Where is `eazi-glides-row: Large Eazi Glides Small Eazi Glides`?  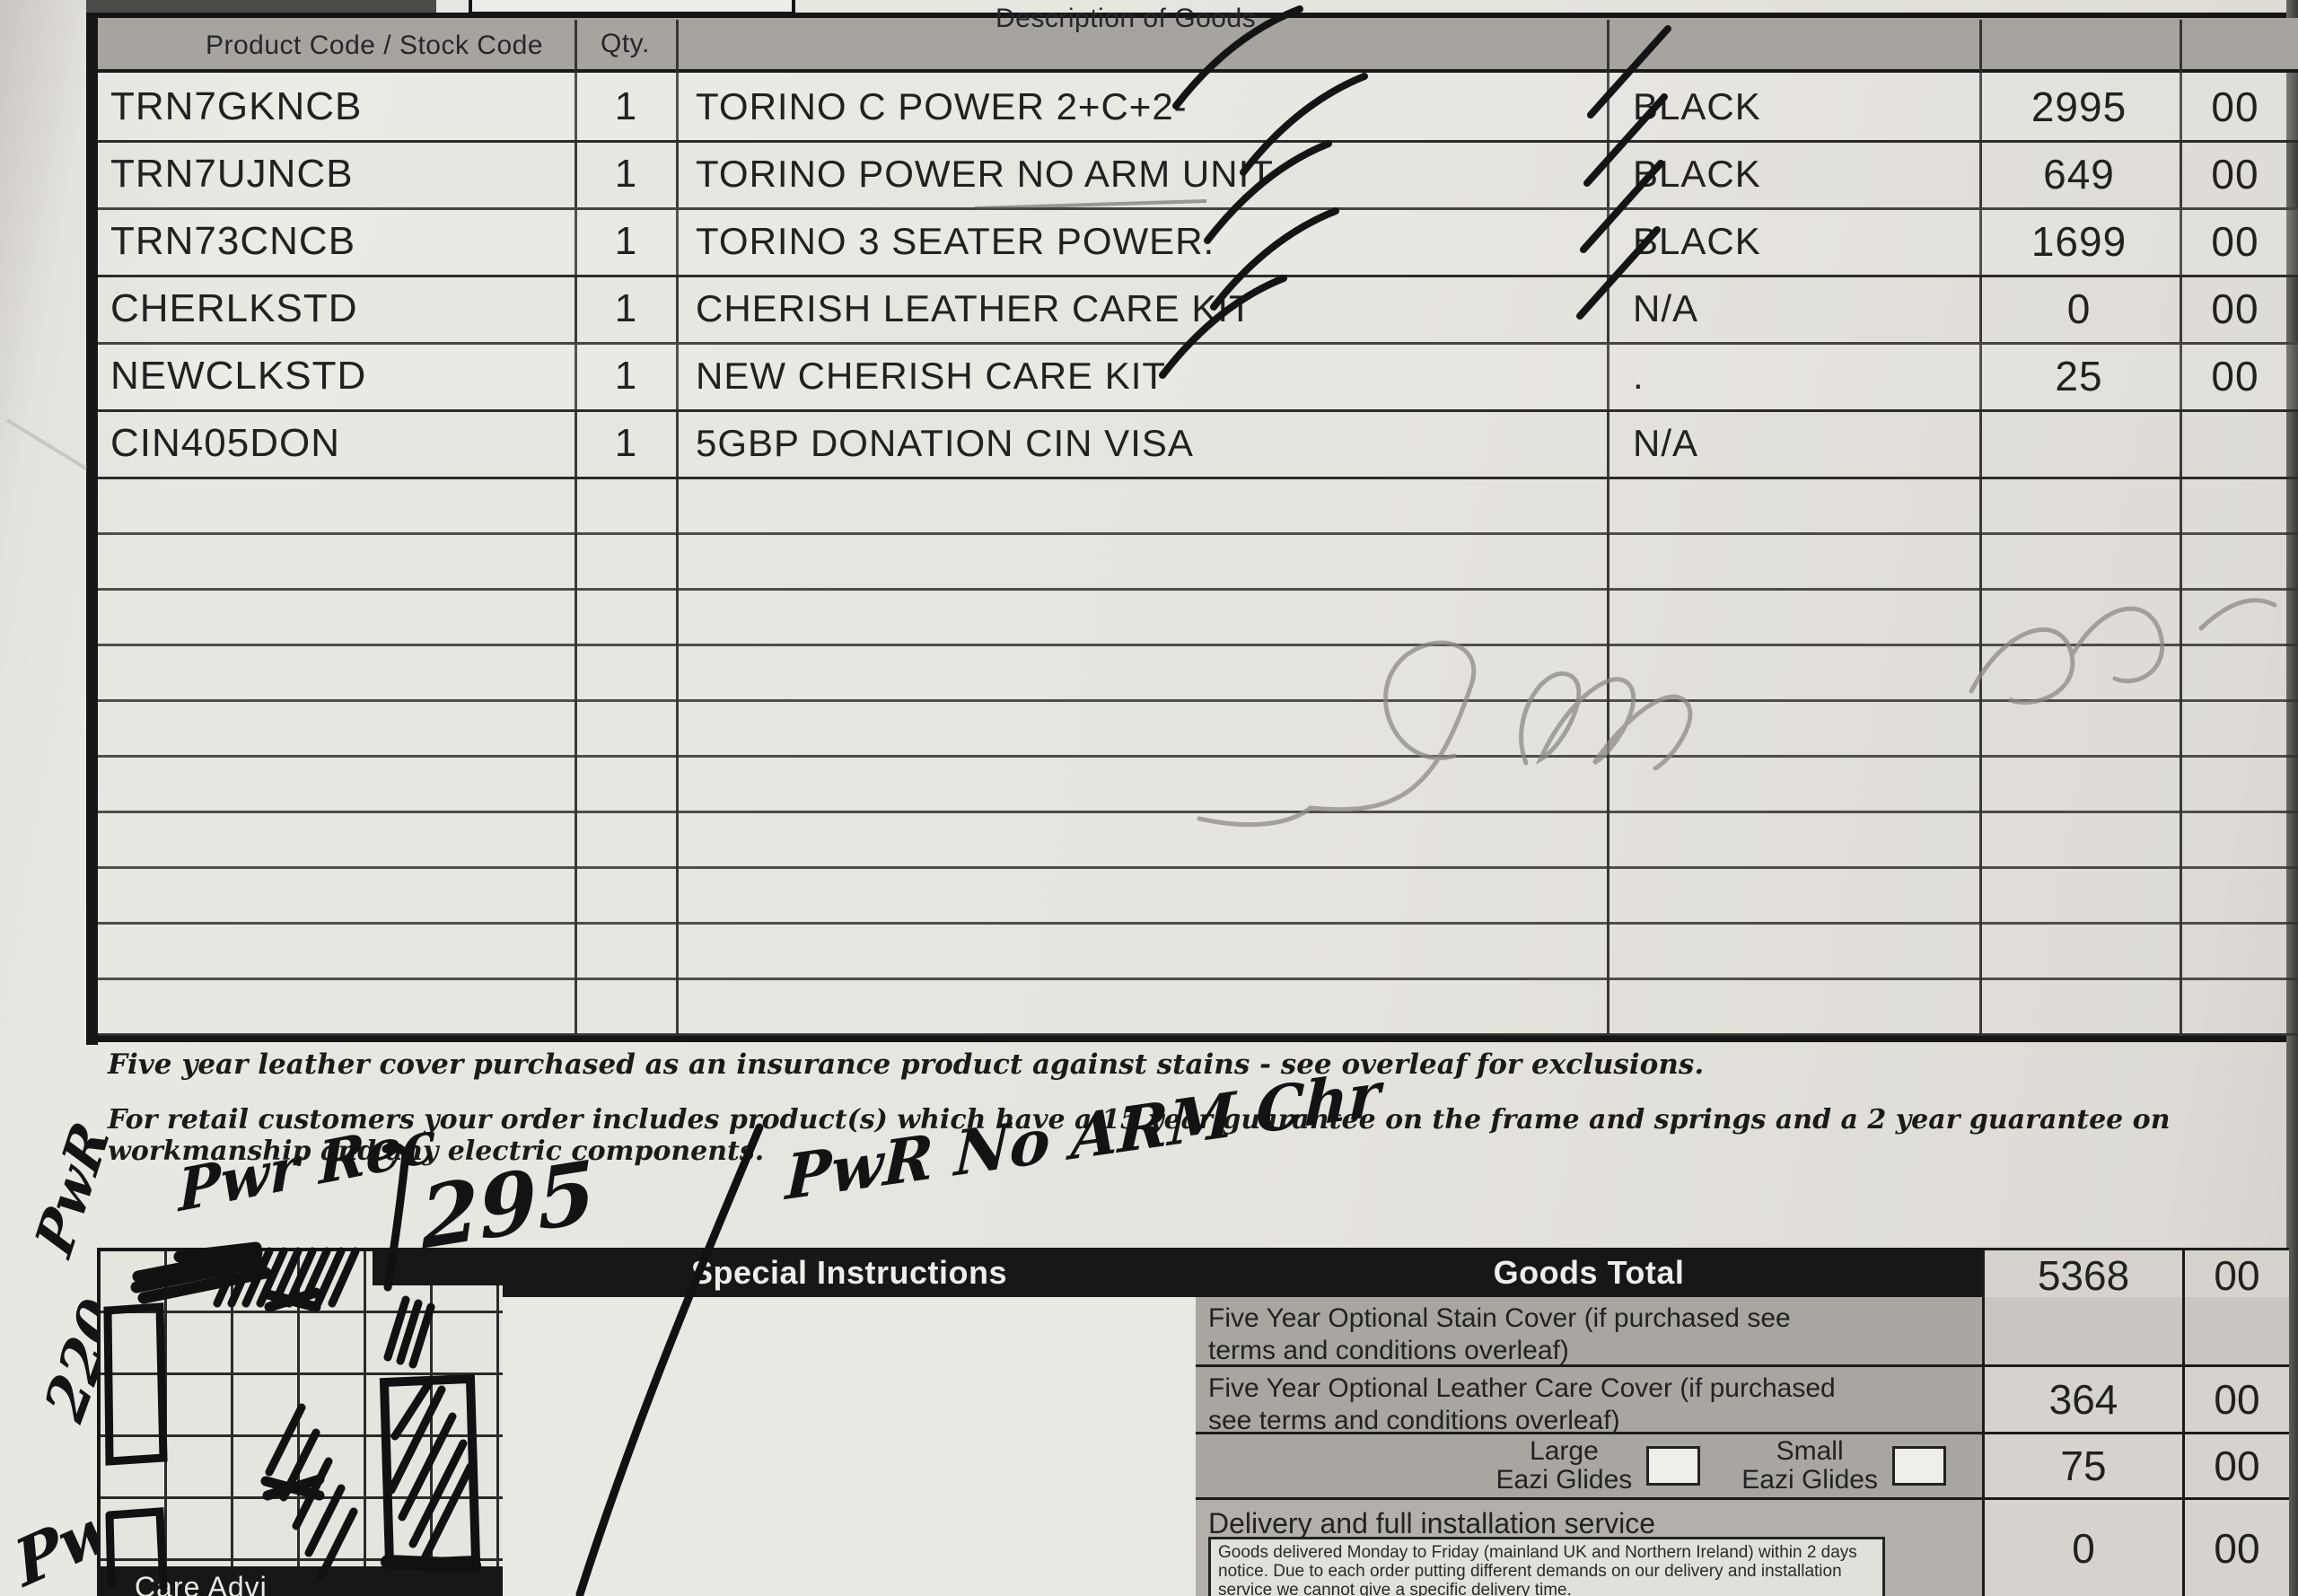
eazi-glides-row: Large Eazi Glides Small Eazi Glides is located at coordinates (1589, 1467).